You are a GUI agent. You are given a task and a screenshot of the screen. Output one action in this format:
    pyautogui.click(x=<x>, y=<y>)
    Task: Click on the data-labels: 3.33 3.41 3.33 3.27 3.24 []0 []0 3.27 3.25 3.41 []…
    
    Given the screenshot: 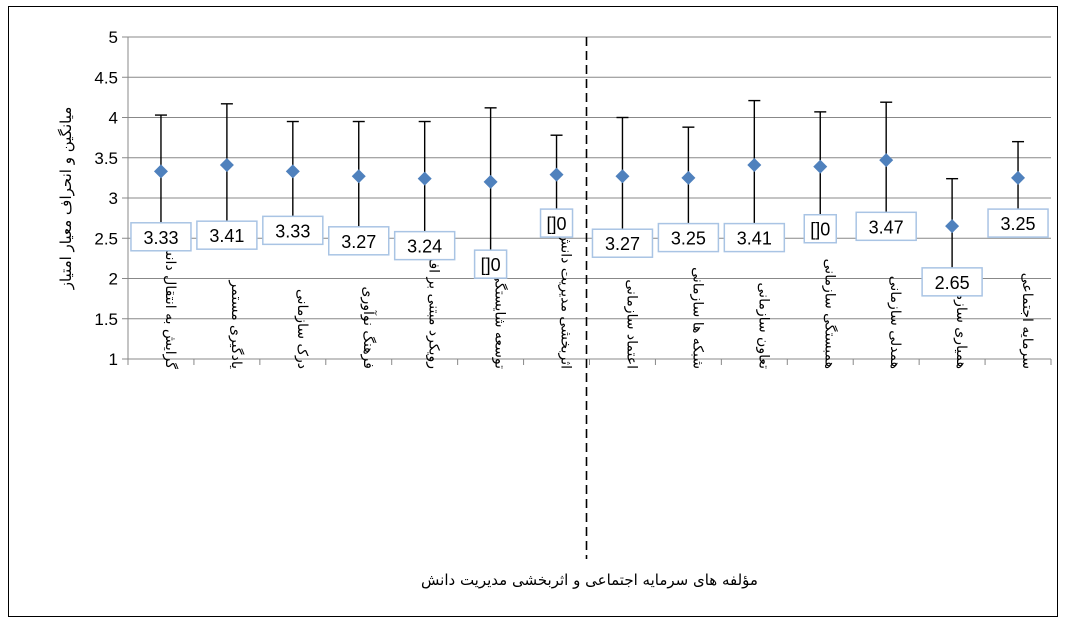 What is the action you would take?
    pyautogui.click(x=589, y=252)
    